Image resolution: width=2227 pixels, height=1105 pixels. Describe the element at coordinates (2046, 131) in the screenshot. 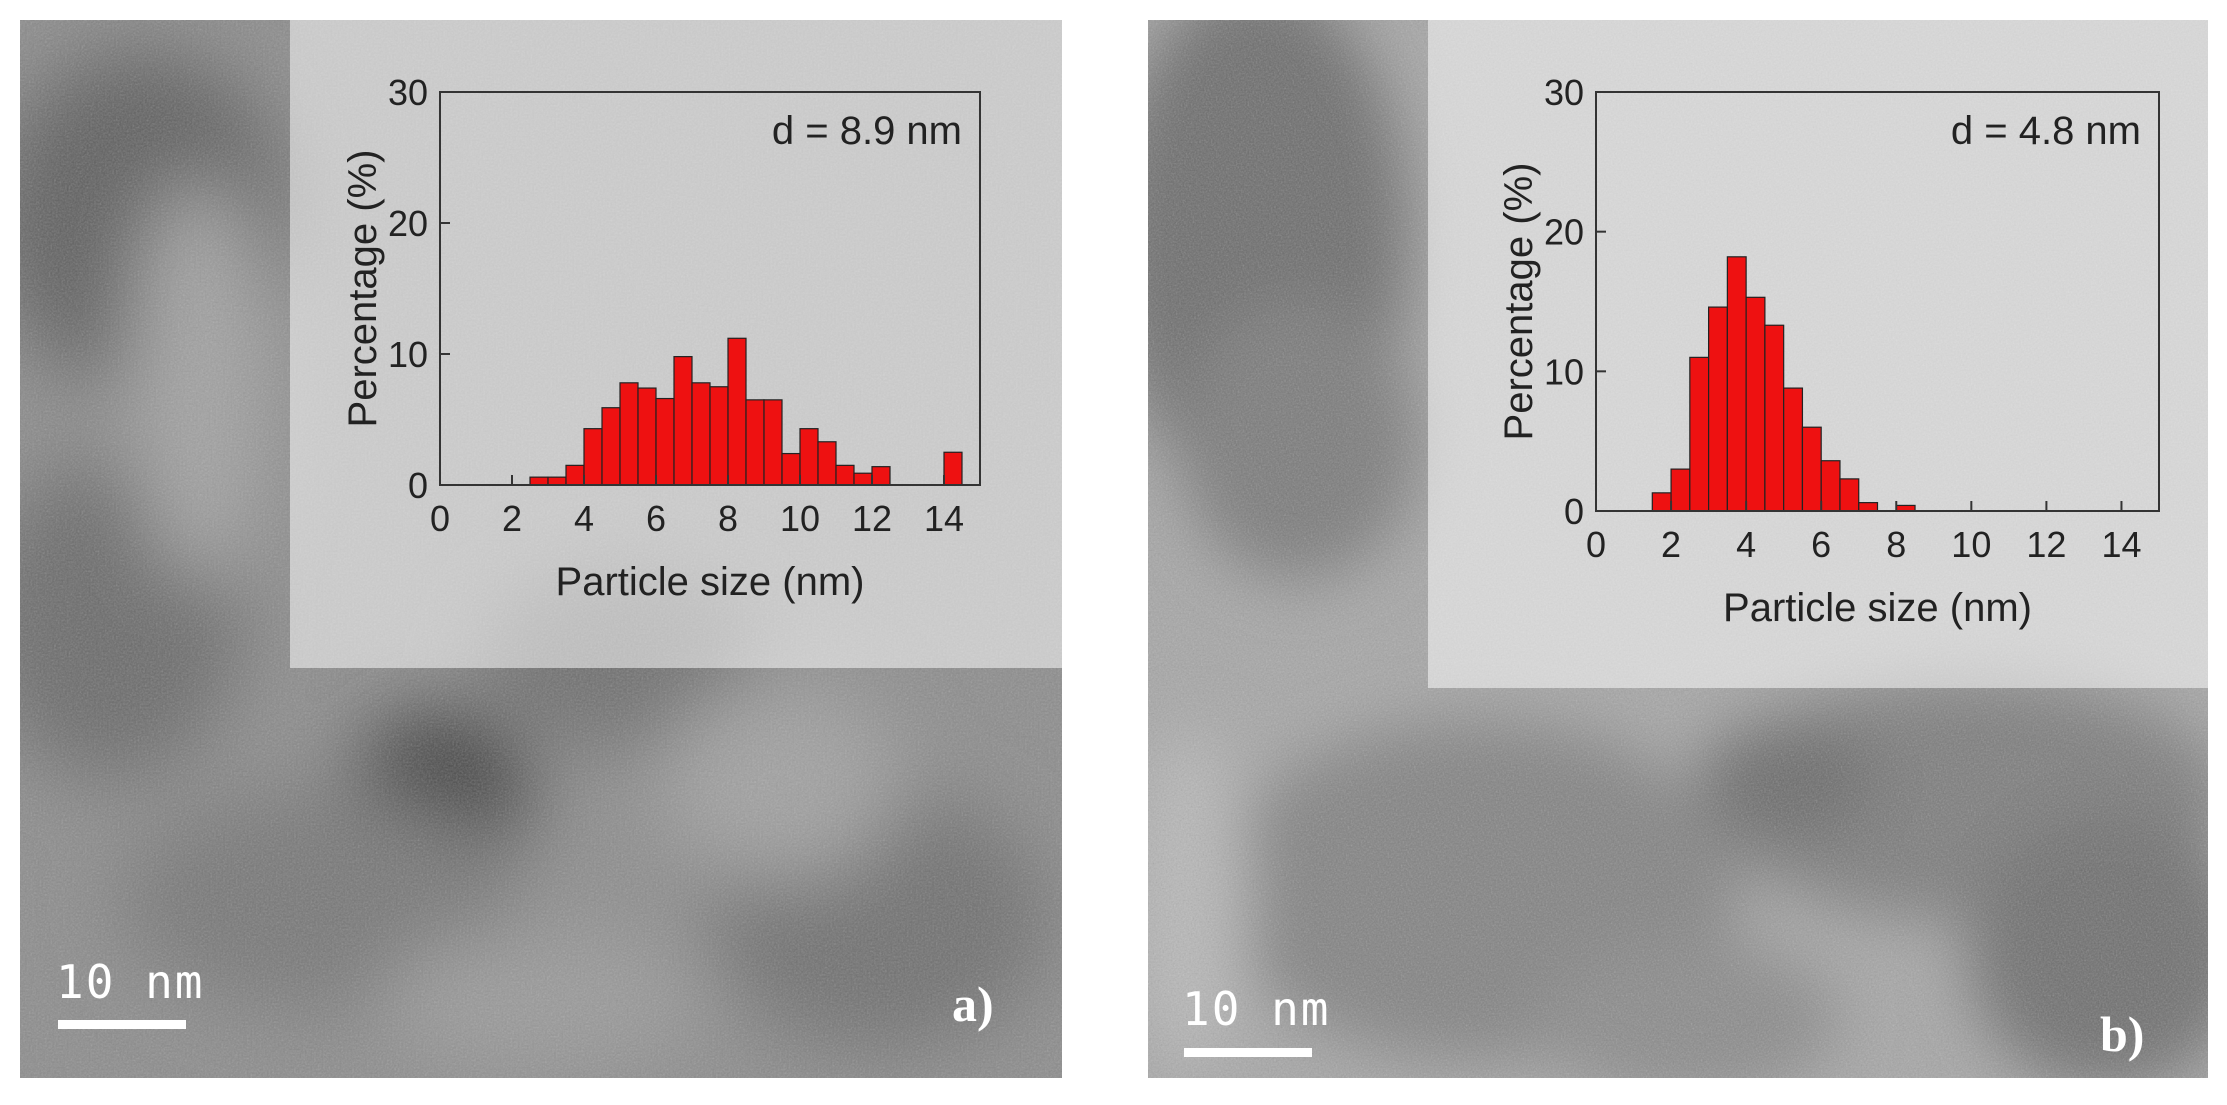

I see `mean-diameter-annotation: d = 4.8 nm` at that location.